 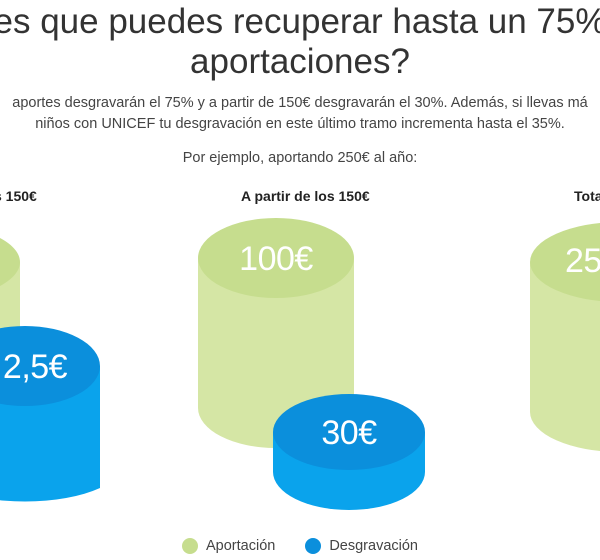 I want to click on legend-item-desgravacion: Desgravación, so click(x=361, y=546).